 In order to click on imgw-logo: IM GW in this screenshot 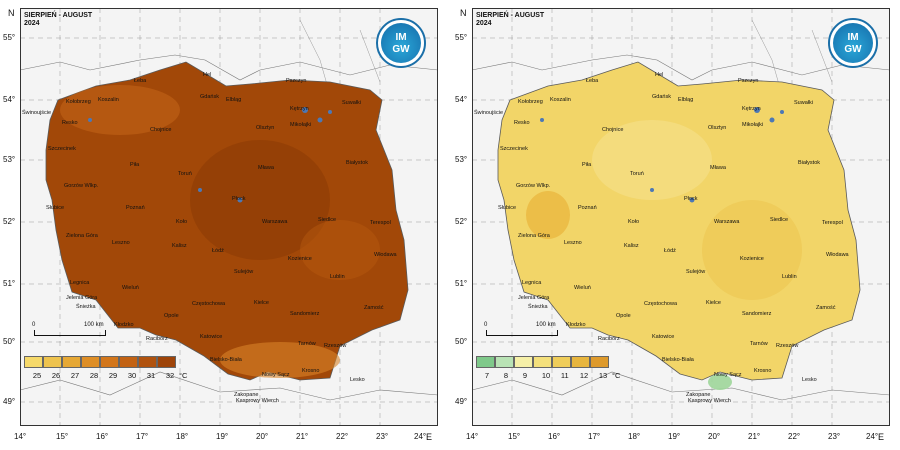, I will do `click(401, 43)`.